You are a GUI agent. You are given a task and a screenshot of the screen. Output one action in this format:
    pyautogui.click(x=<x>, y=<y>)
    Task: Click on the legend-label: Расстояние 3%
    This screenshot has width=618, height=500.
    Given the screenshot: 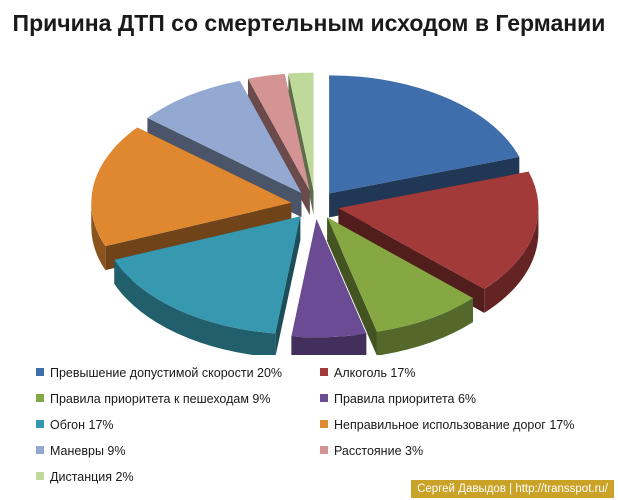 What is the action you would take?
    pyautogui.click(x=379, y=451)
    